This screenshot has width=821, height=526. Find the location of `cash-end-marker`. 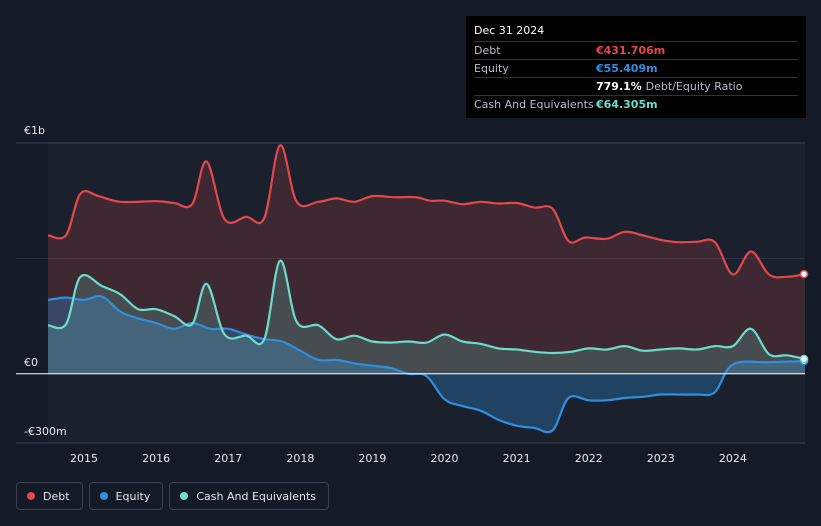

cash-end-marker is located at coordinates (804, 359).